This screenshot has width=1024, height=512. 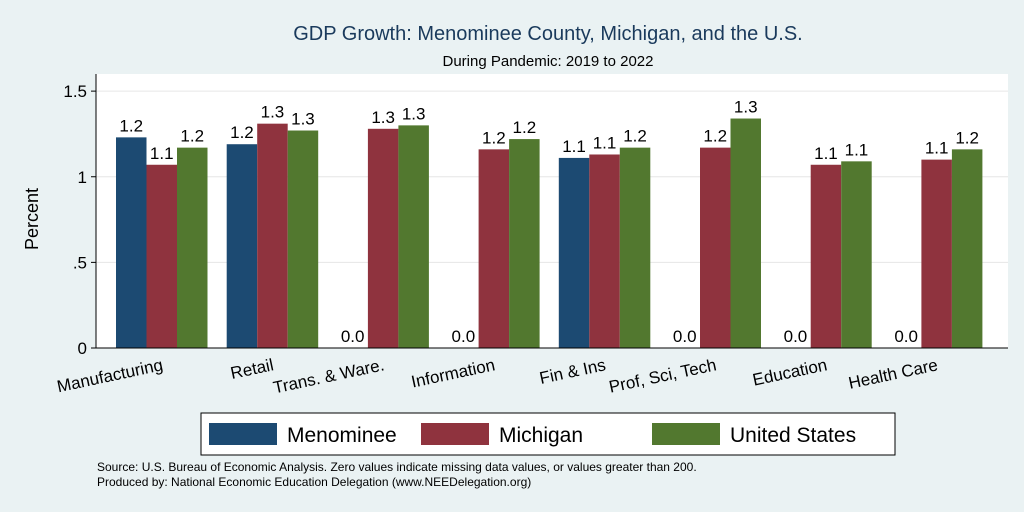 I want to click on category-label: Education, so click(x=790, y=372).